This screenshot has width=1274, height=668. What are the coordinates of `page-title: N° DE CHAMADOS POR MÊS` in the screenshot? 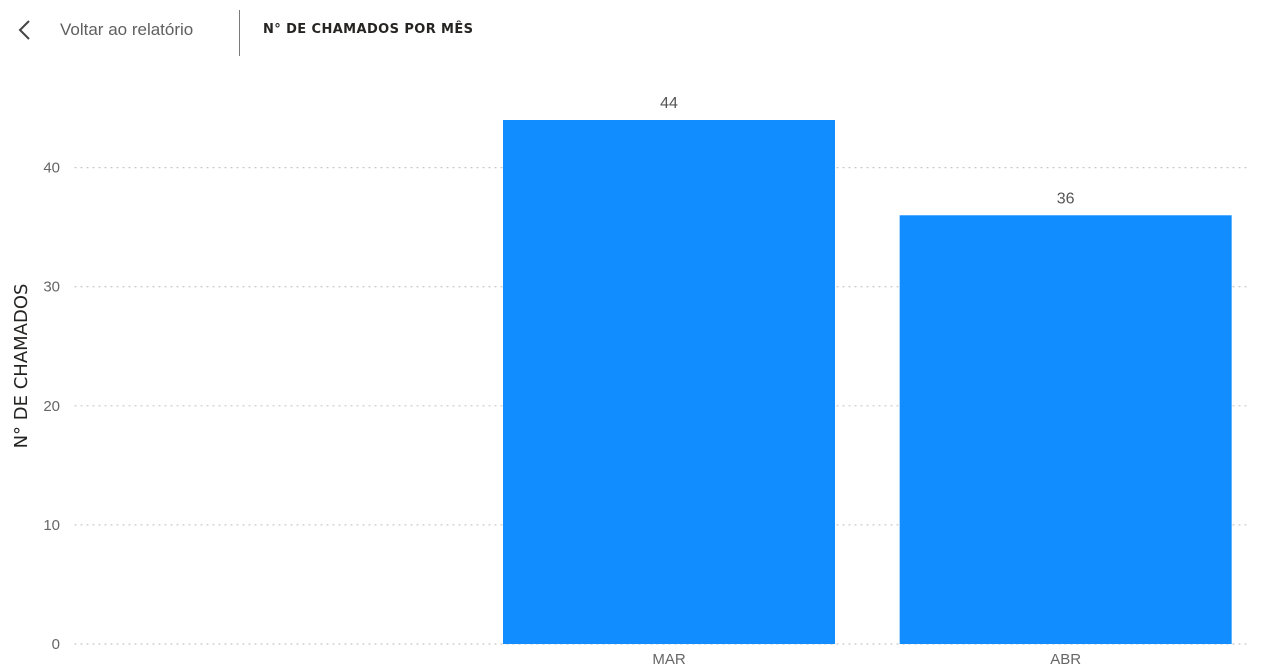 It's located at (368, 29).